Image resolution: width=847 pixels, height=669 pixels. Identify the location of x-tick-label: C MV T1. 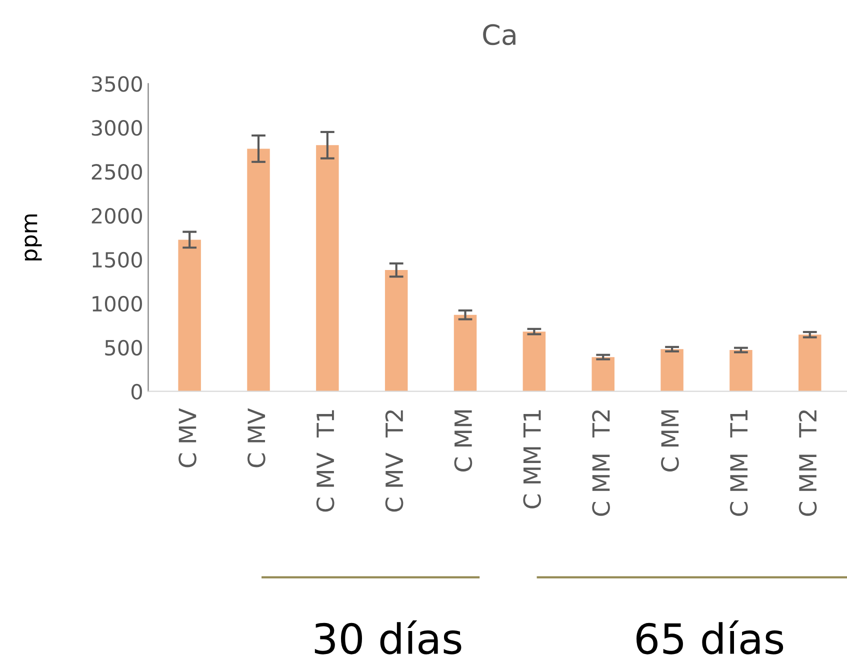
(325, 461).